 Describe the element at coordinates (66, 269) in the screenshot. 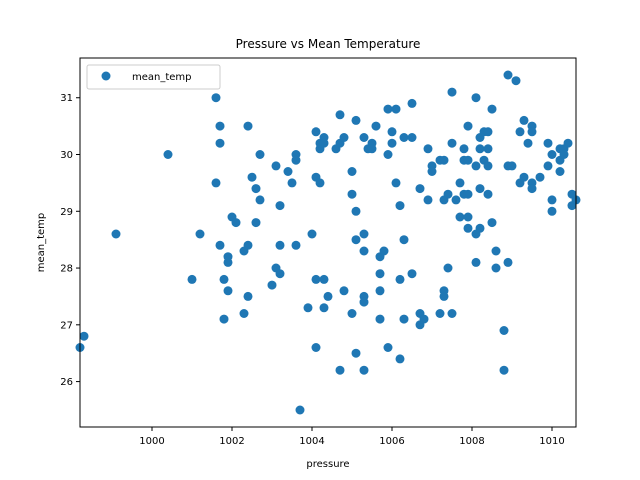

I see `y-tick-label: 28` at that location.